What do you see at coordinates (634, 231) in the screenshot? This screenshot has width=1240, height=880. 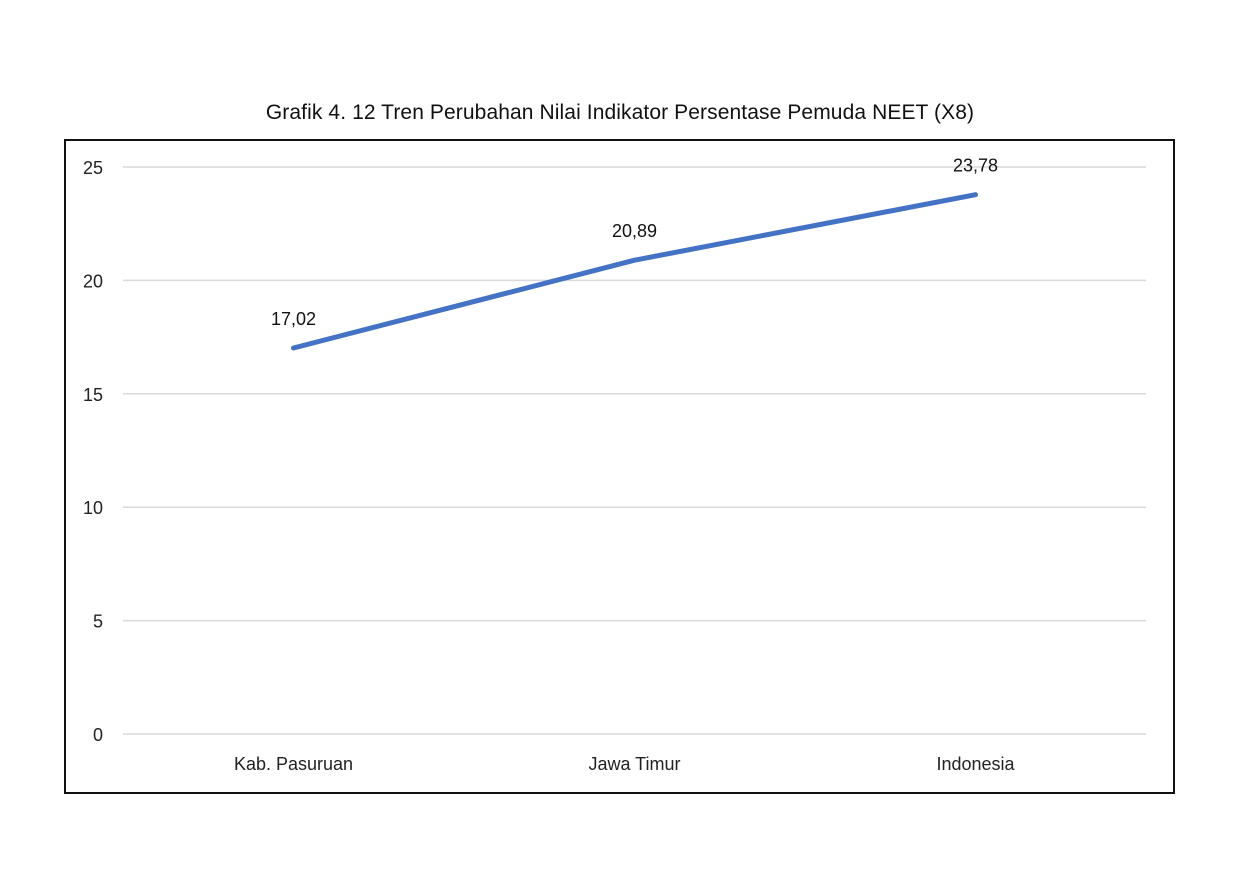 I see `data-label: 20,89` at bounding box center [634, 231].